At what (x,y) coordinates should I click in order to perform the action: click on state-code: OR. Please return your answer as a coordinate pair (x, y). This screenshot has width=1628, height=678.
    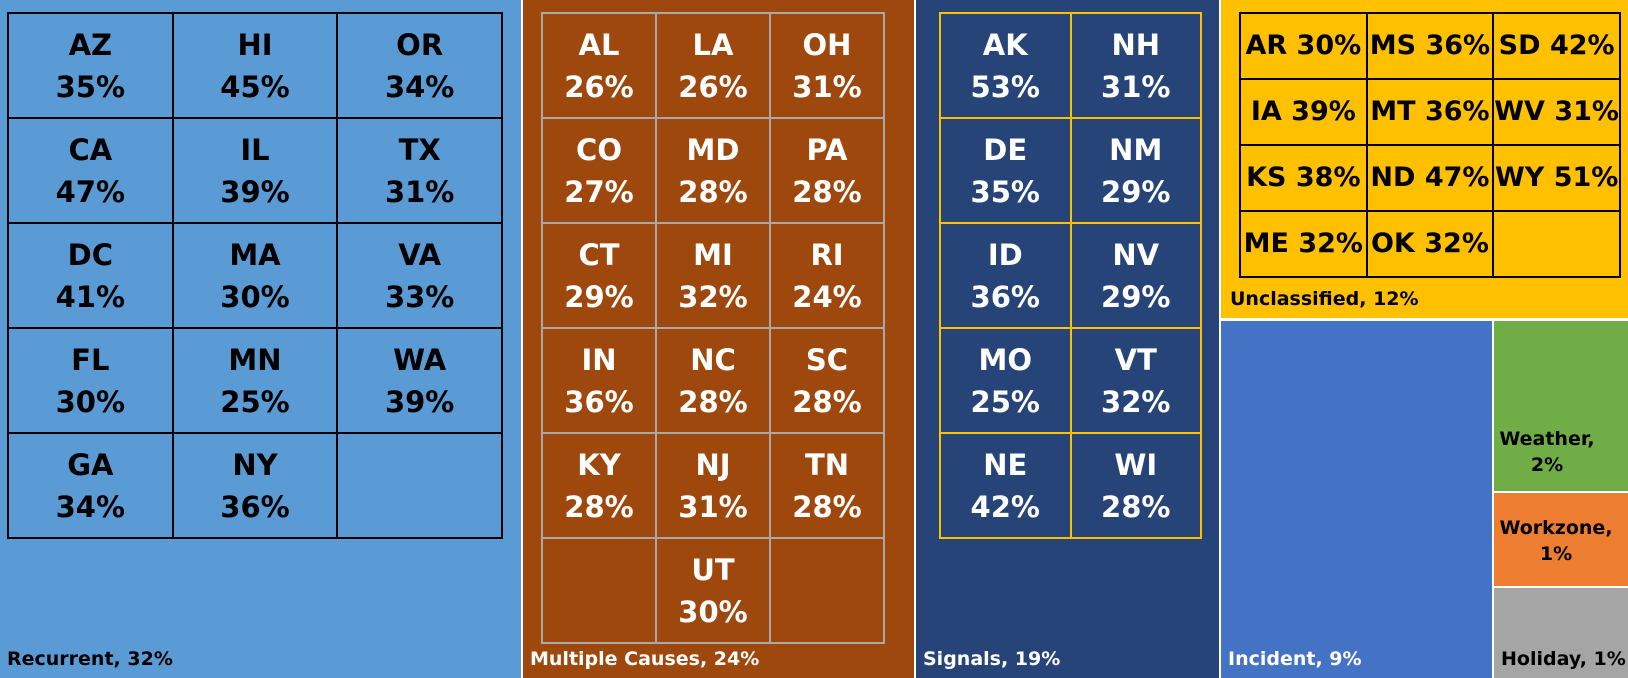
    Looking at the image, I should click on (420, 44).